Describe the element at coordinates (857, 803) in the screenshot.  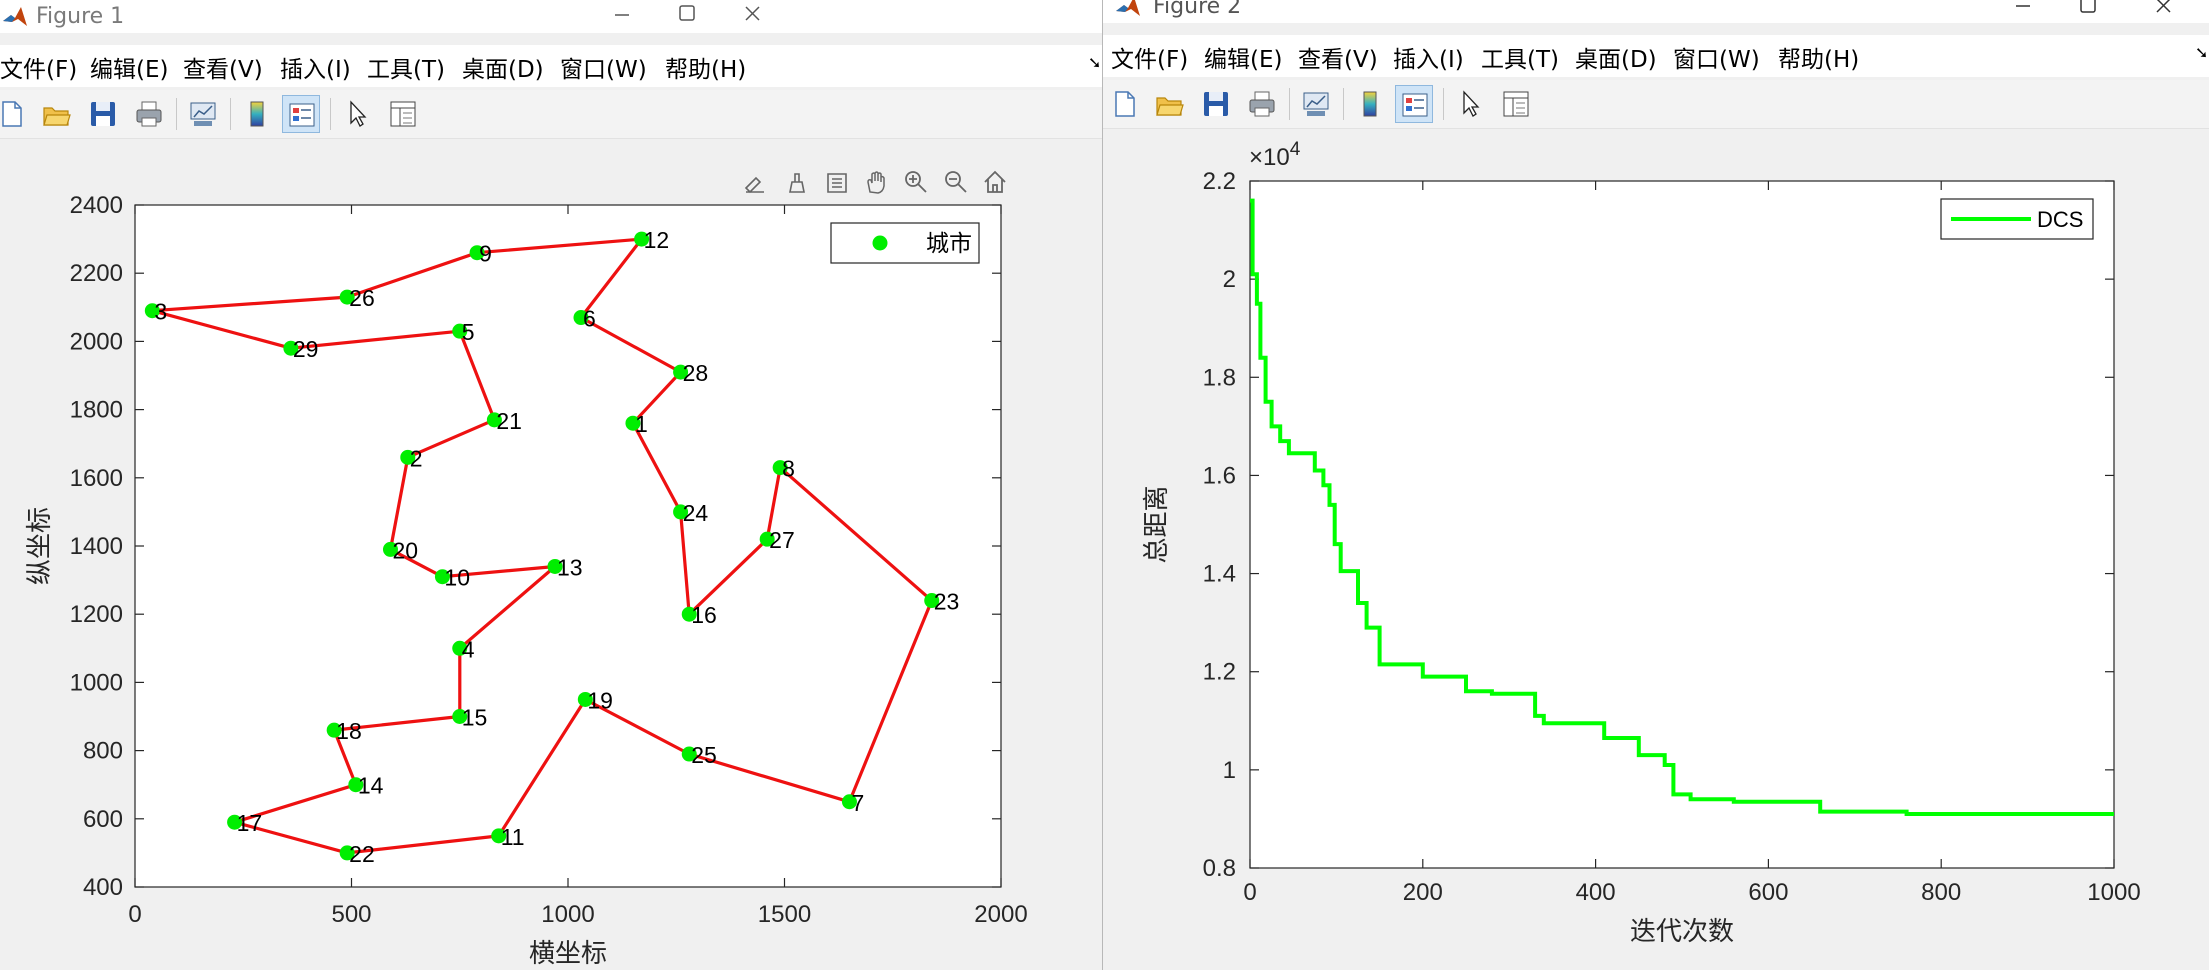
I see `city-label: 7` at that location.